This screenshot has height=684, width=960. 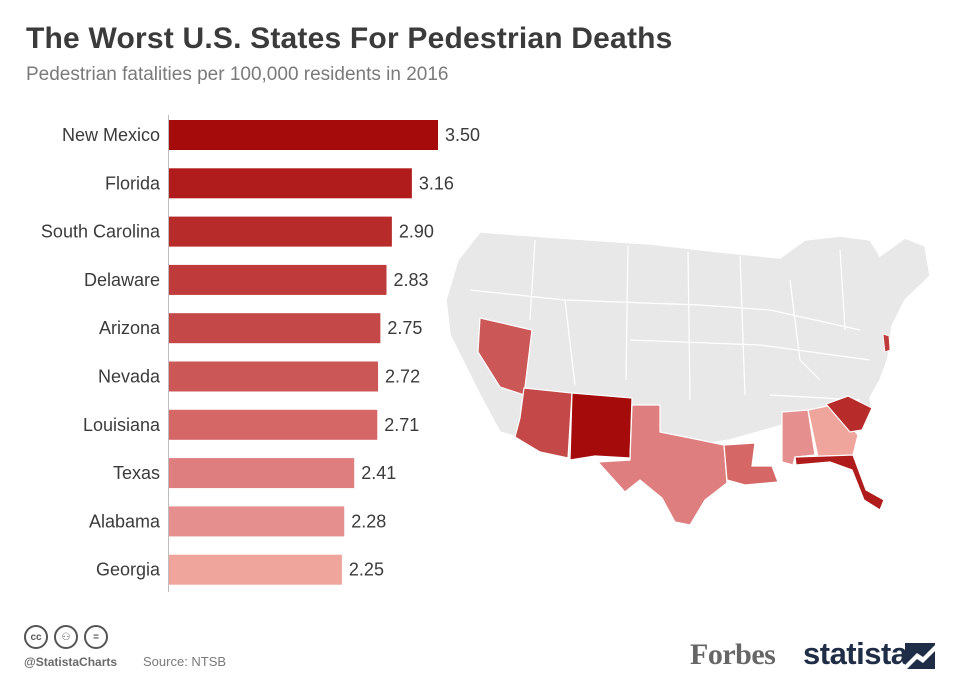 What do you see at coordinates (402, 377) in the screenshot?
I see `value-label: 2.72` at bounding box center [402, 377].